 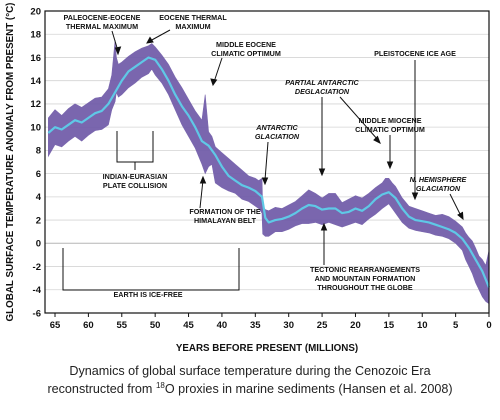 What do you see at coordinates (35, 35) in the screenshot?
I see `y-tick-label: 18` at bounding box center [35, 35].